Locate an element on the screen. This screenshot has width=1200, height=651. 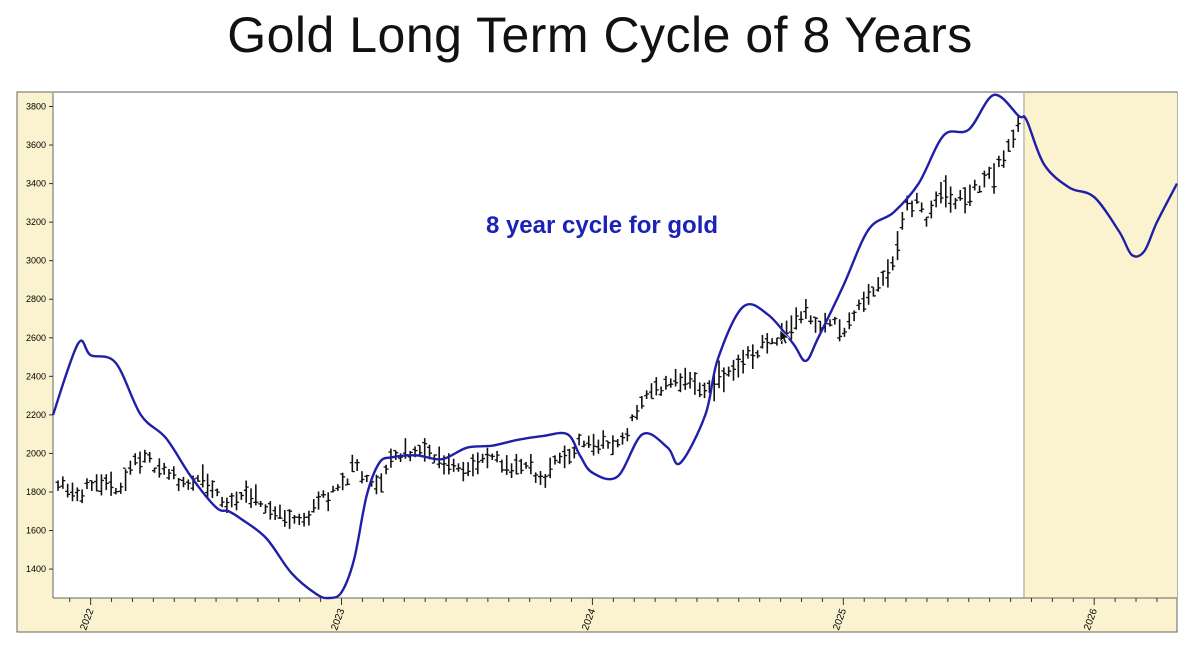
y-tick-label: 2800 is located at coordinates (36, 299).